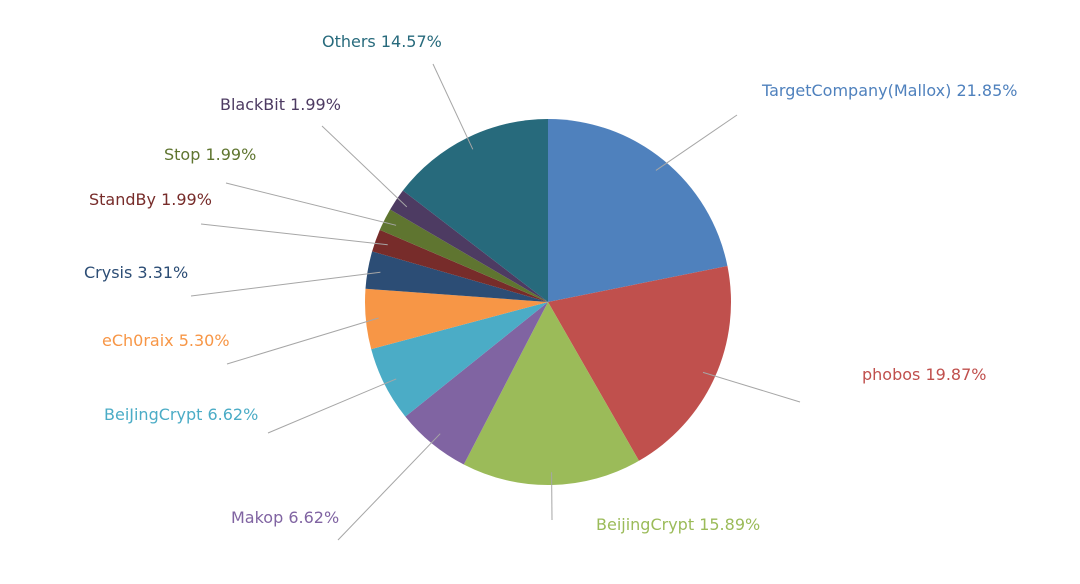 Image resolution: width=1080 pixels, height=584 pixels. What do you see at coordinates (678, 524) in the screenshot?
I see `slice-label: BeijingCrypt 15.89%` at bounding box center [678, 524].